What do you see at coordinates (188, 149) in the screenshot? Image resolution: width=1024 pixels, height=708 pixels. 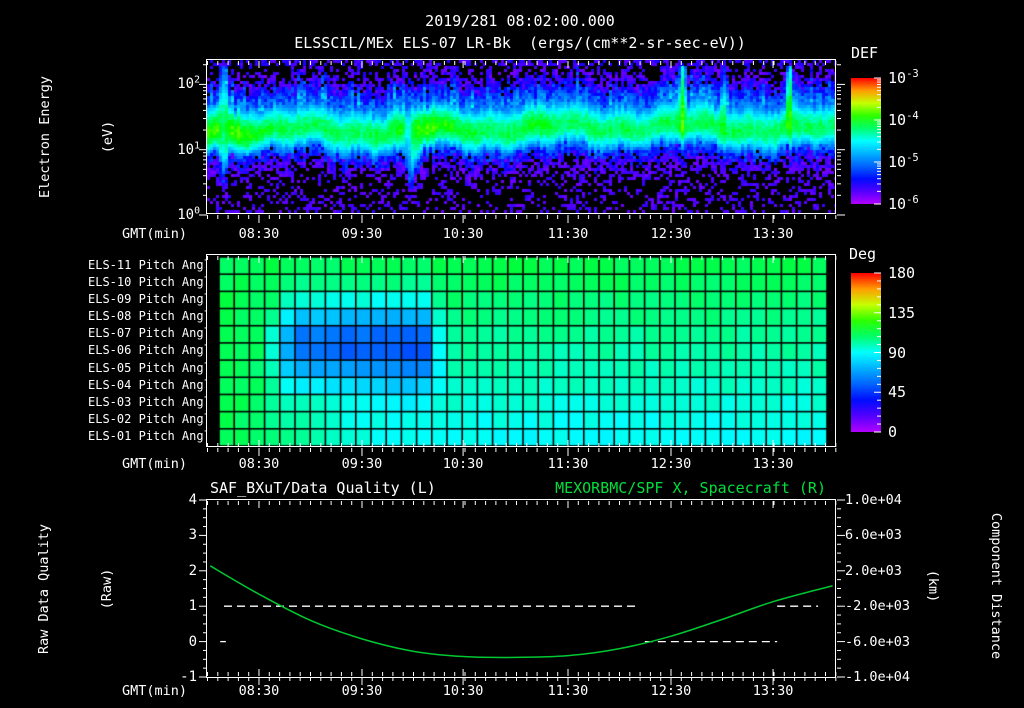 I see `energy-tick-10ev: 10¹` at bounding box center [188, 149].